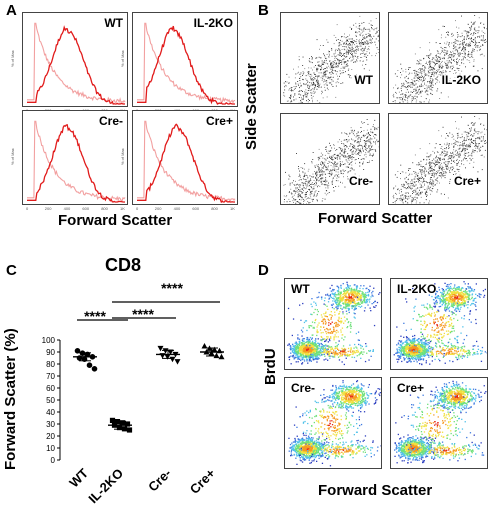 The height and width of the screenshot is (514, 490). I want to click on histogram-label: Cre-, so click(110, 121).